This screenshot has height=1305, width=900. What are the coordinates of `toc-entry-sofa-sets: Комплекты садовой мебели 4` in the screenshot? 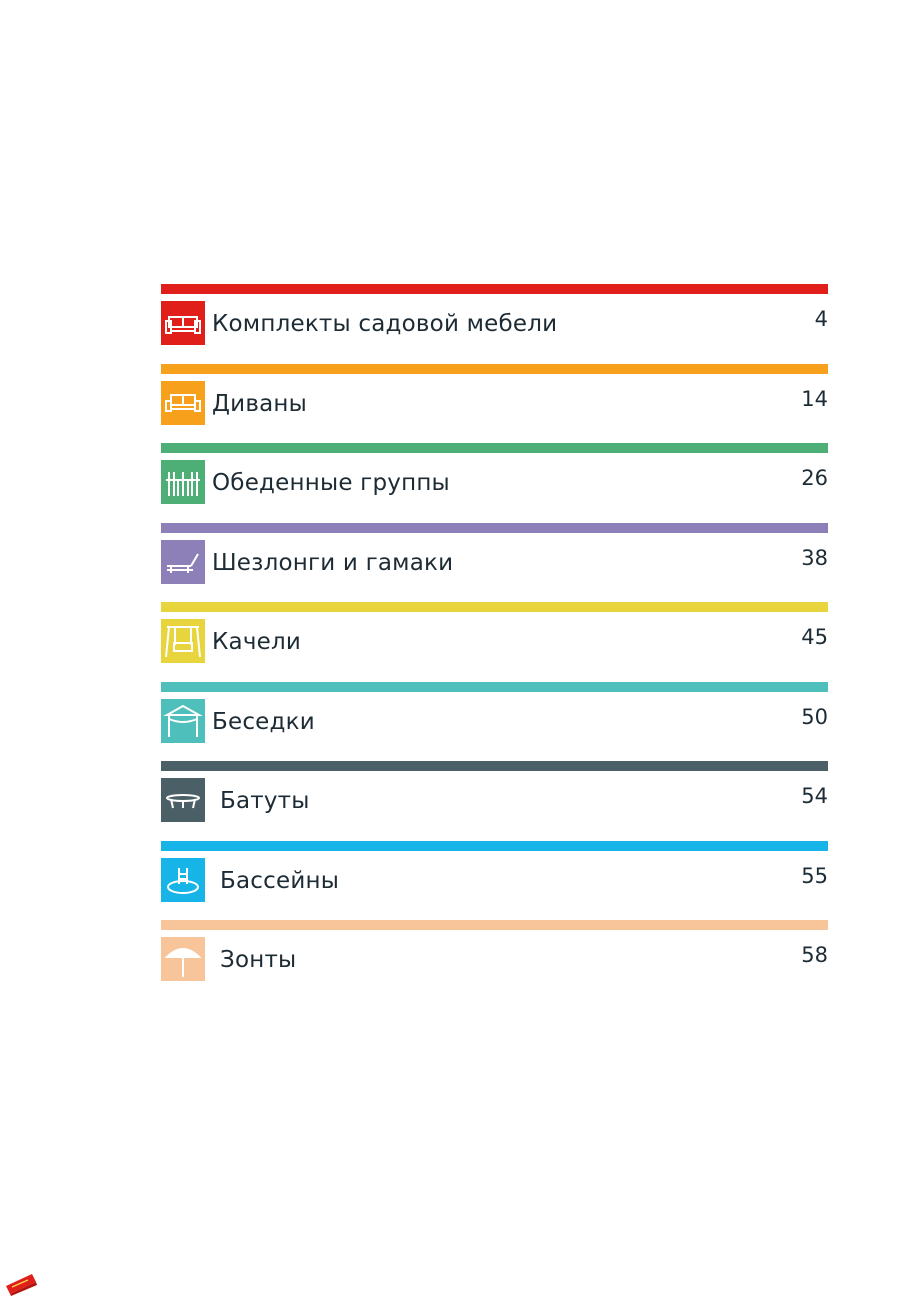 It's located at (494, 324).